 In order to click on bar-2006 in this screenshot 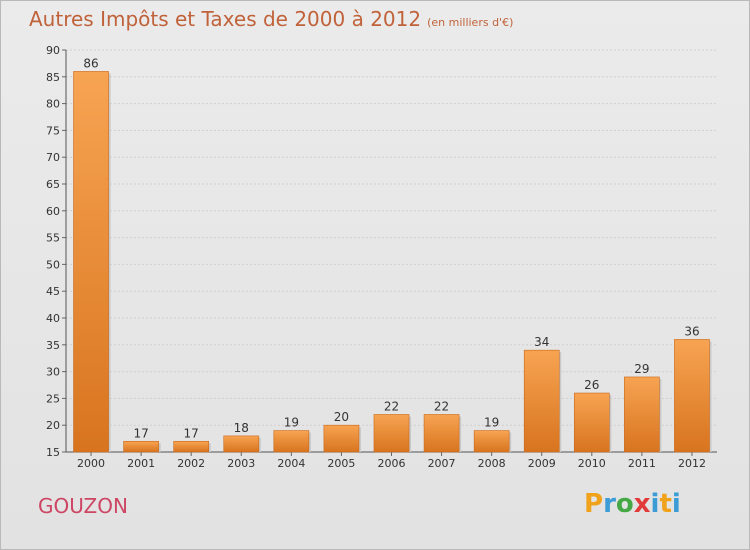, I will do `click(391, 433)`.